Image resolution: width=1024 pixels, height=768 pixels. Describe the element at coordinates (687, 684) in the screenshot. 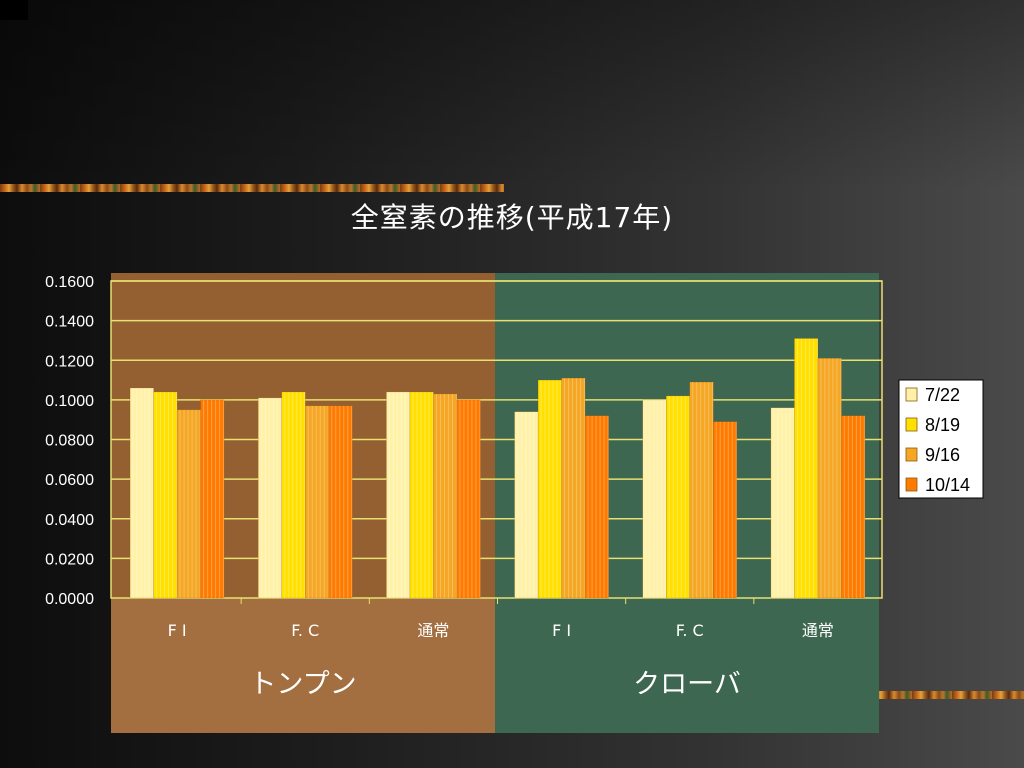

I see `group-label-clover: クローバ` at that location.